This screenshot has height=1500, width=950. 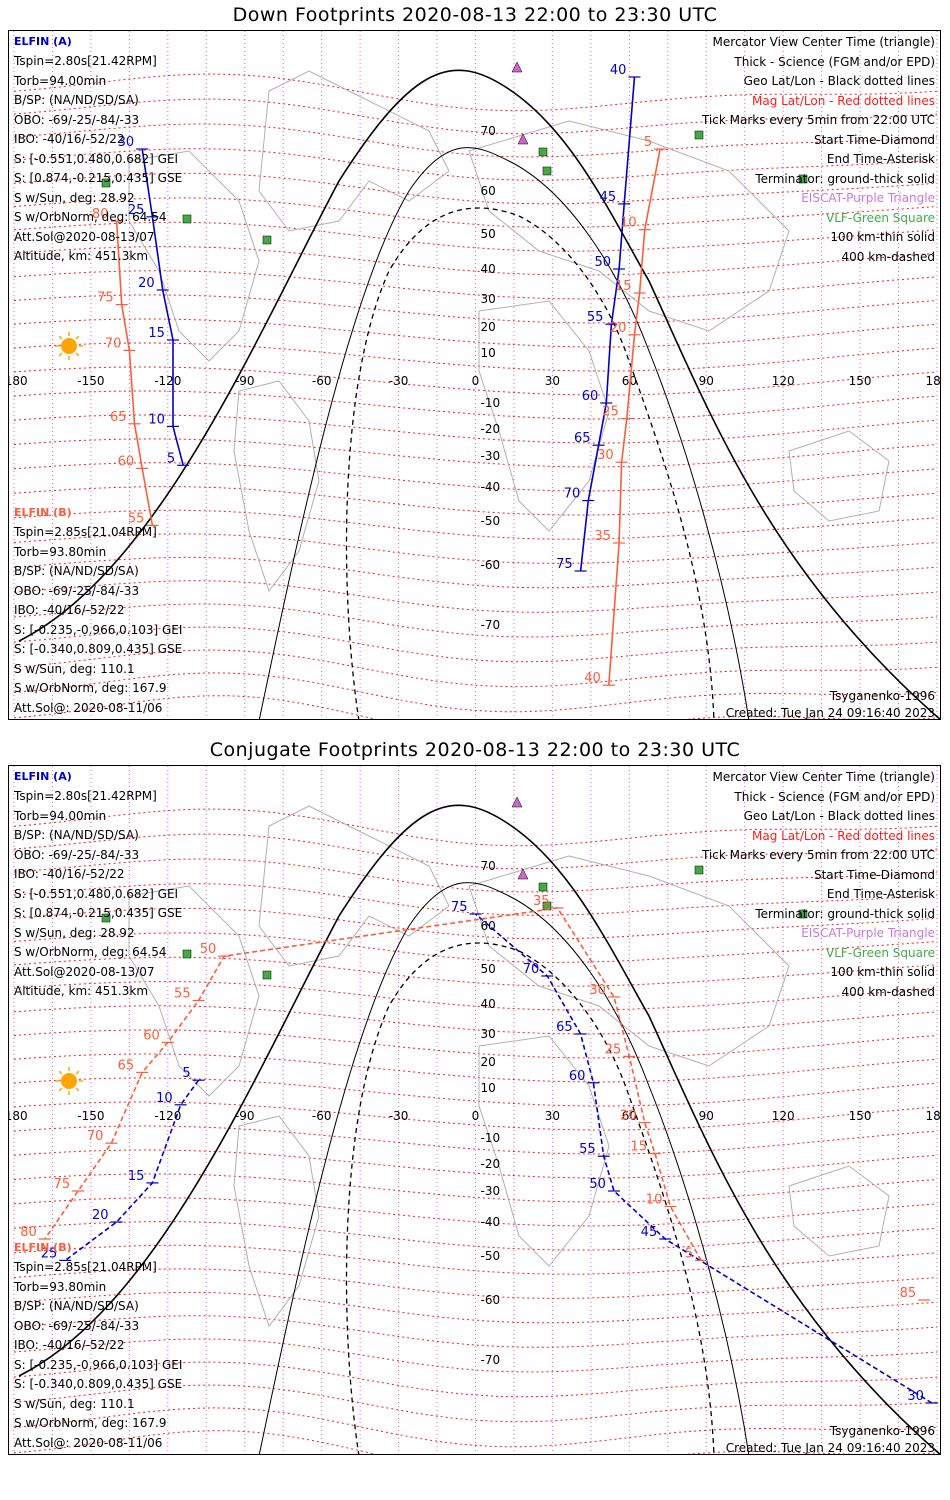 What do you see at coordinates (488, 1088) in the screenshot?
I see `latitude-tick-label: 10` at bounding box center [488, 1088].